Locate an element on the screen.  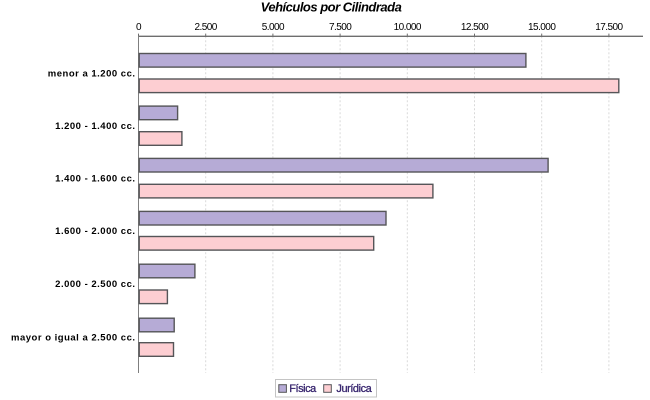
svg-text: 1.600 - 2.000 cc. is located at coordinates (95, 231).